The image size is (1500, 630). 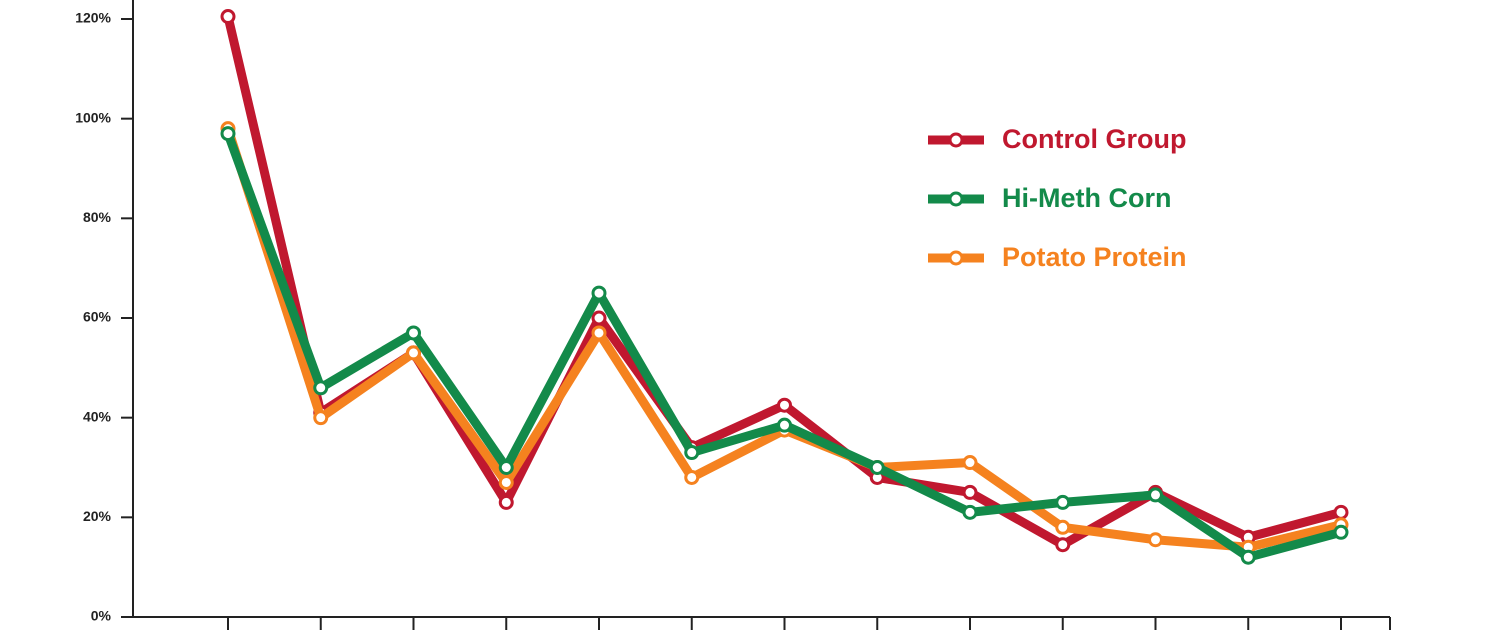 What do you see at coordinates (93, 117) in the screenshot?
I see `y-tick-label: 100%` at bounding box center [93, 117].